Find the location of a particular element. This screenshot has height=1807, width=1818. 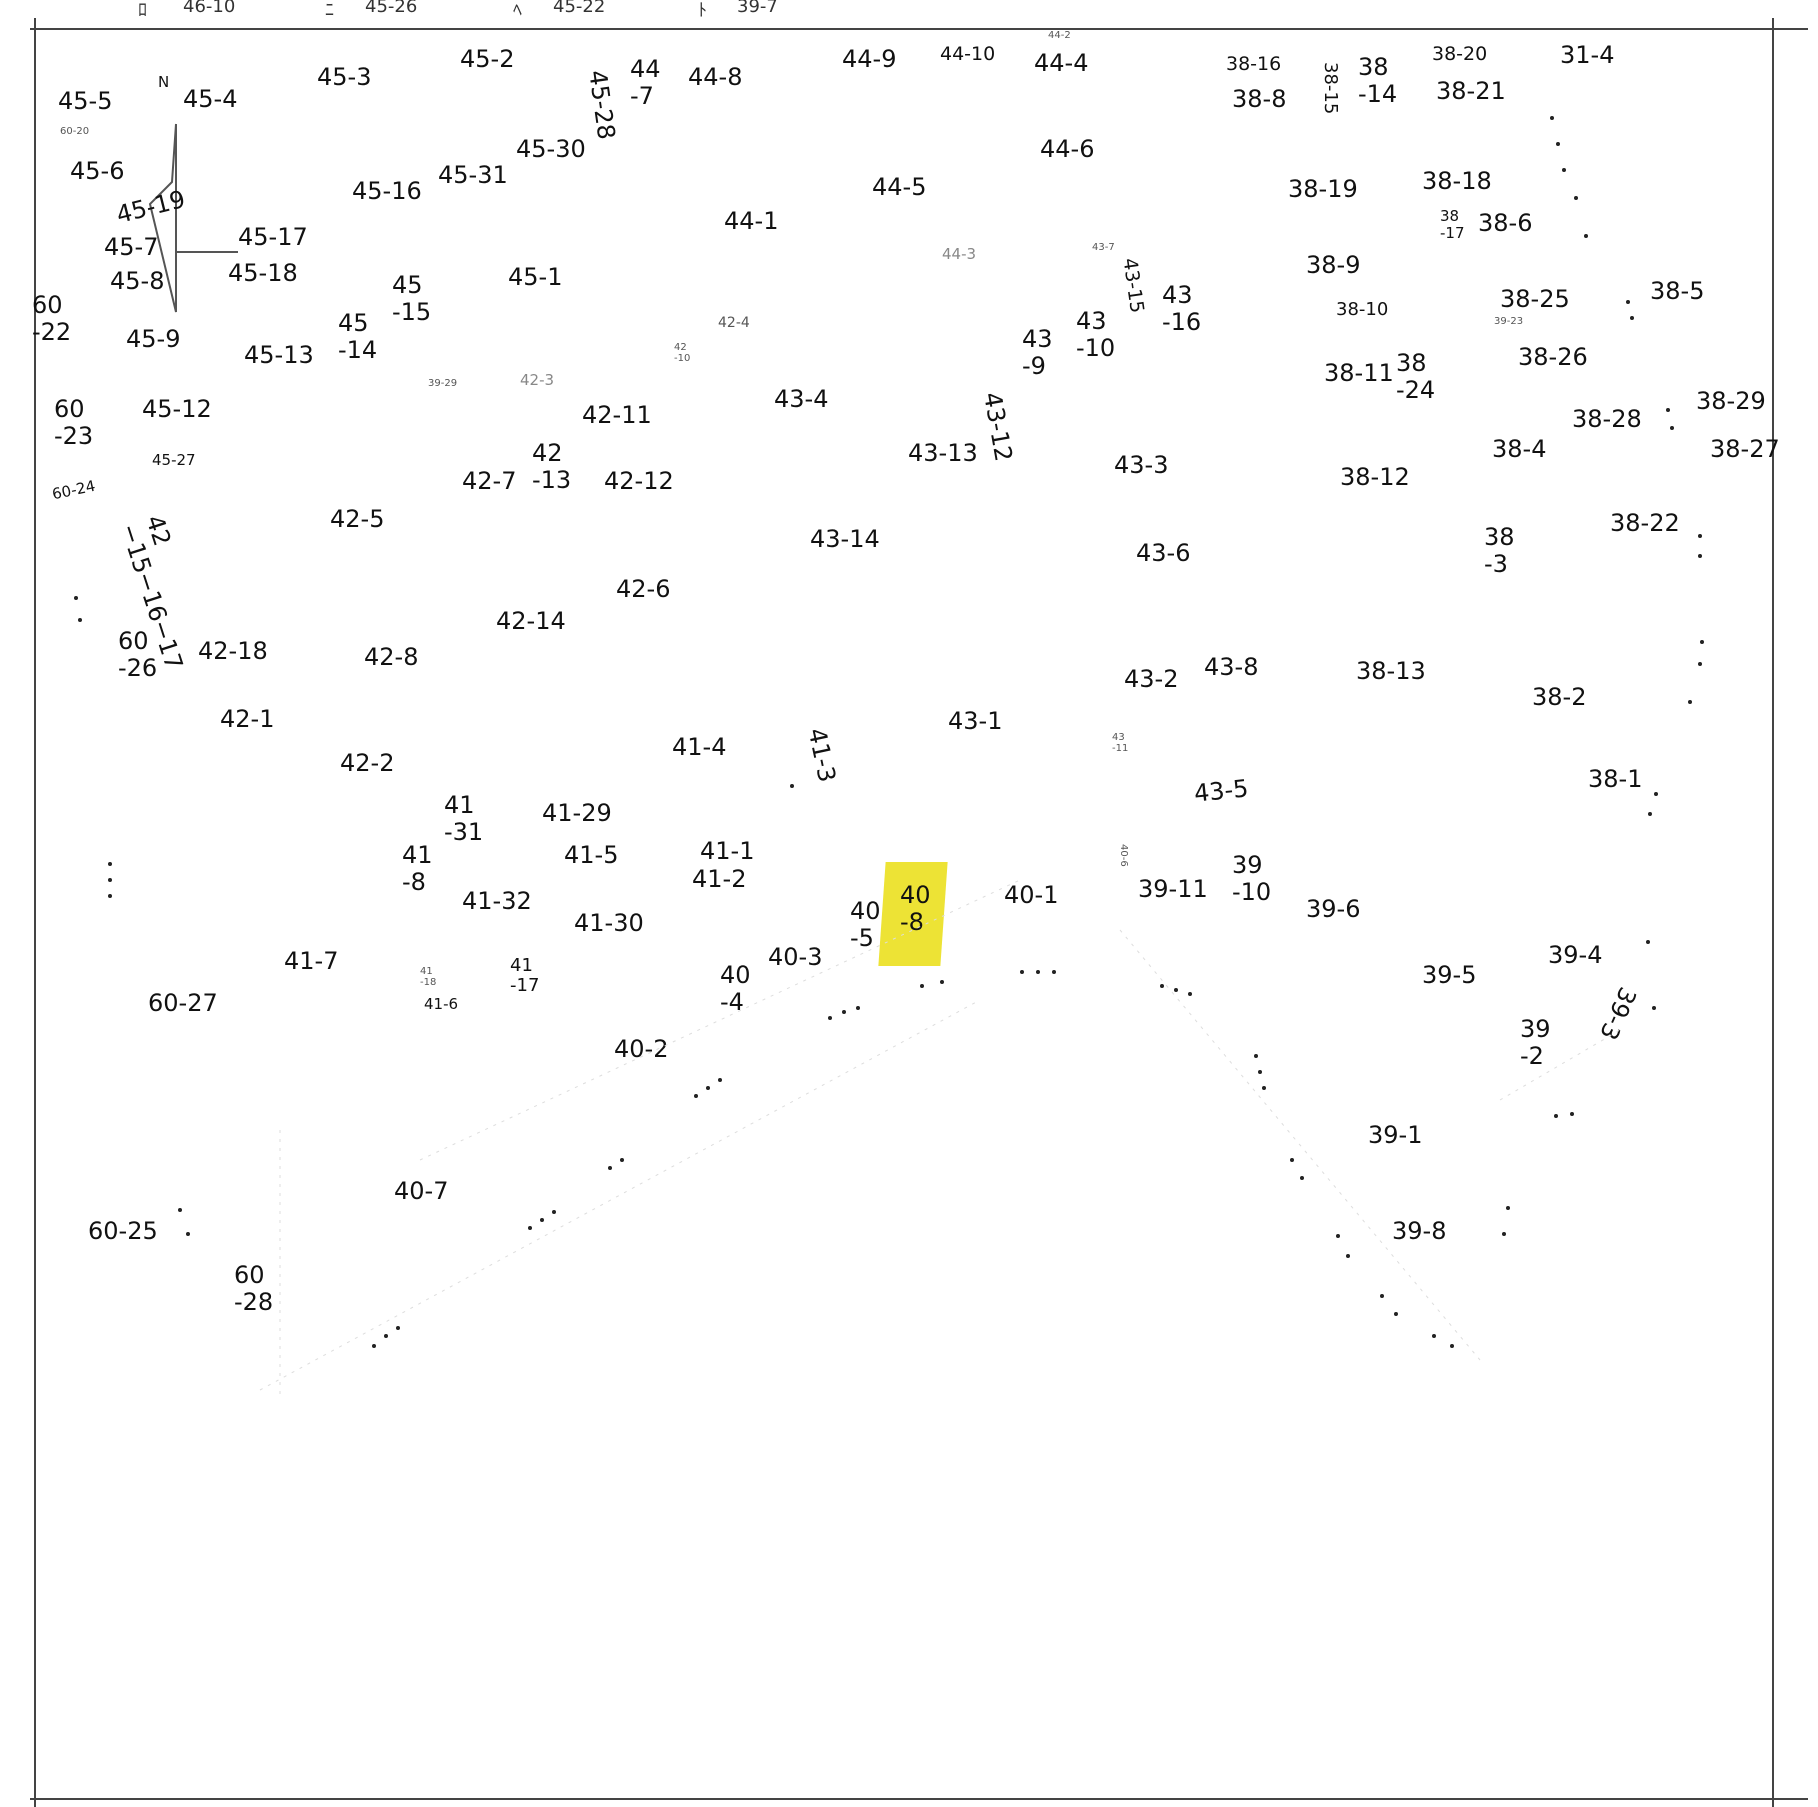

parcel-60-22: 60 -22 is located at coordinates (52, 318).